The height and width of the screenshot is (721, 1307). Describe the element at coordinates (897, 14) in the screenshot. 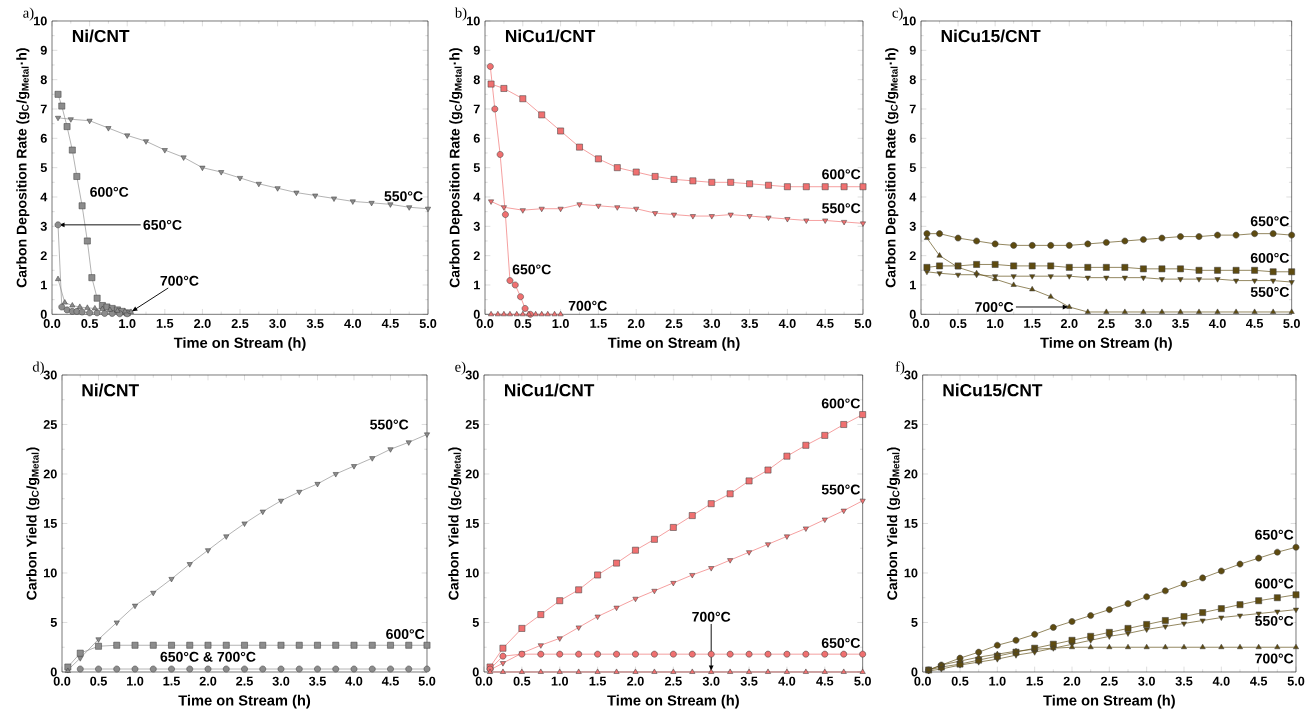

I see `text: c)` at that location.